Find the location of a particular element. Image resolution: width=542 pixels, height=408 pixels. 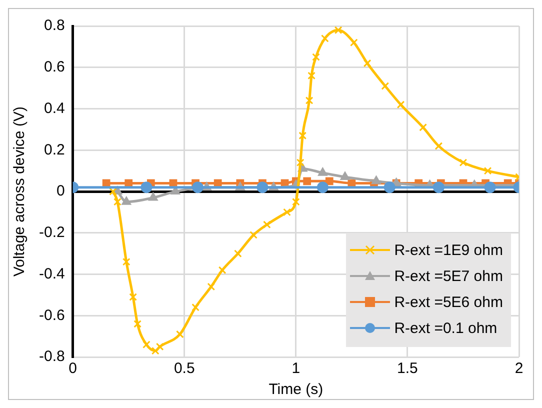

legend-label: R-ext =0.1 ohm is located at coordinates (446, 328).